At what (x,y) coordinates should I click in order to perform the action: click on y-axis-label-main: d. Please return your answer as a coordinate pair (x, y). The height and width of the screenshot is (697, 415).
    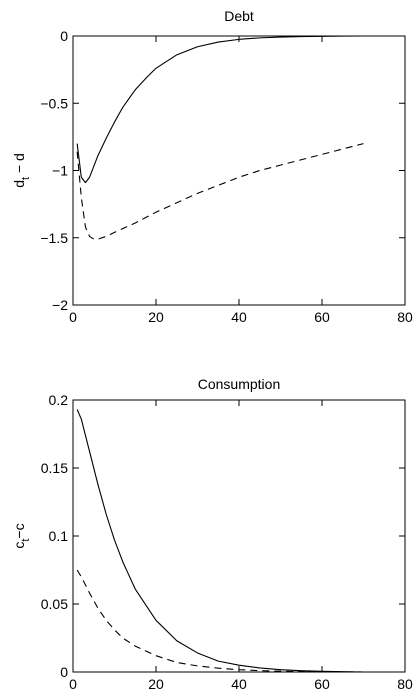
    Looking at the image, I should click on (19, 184).